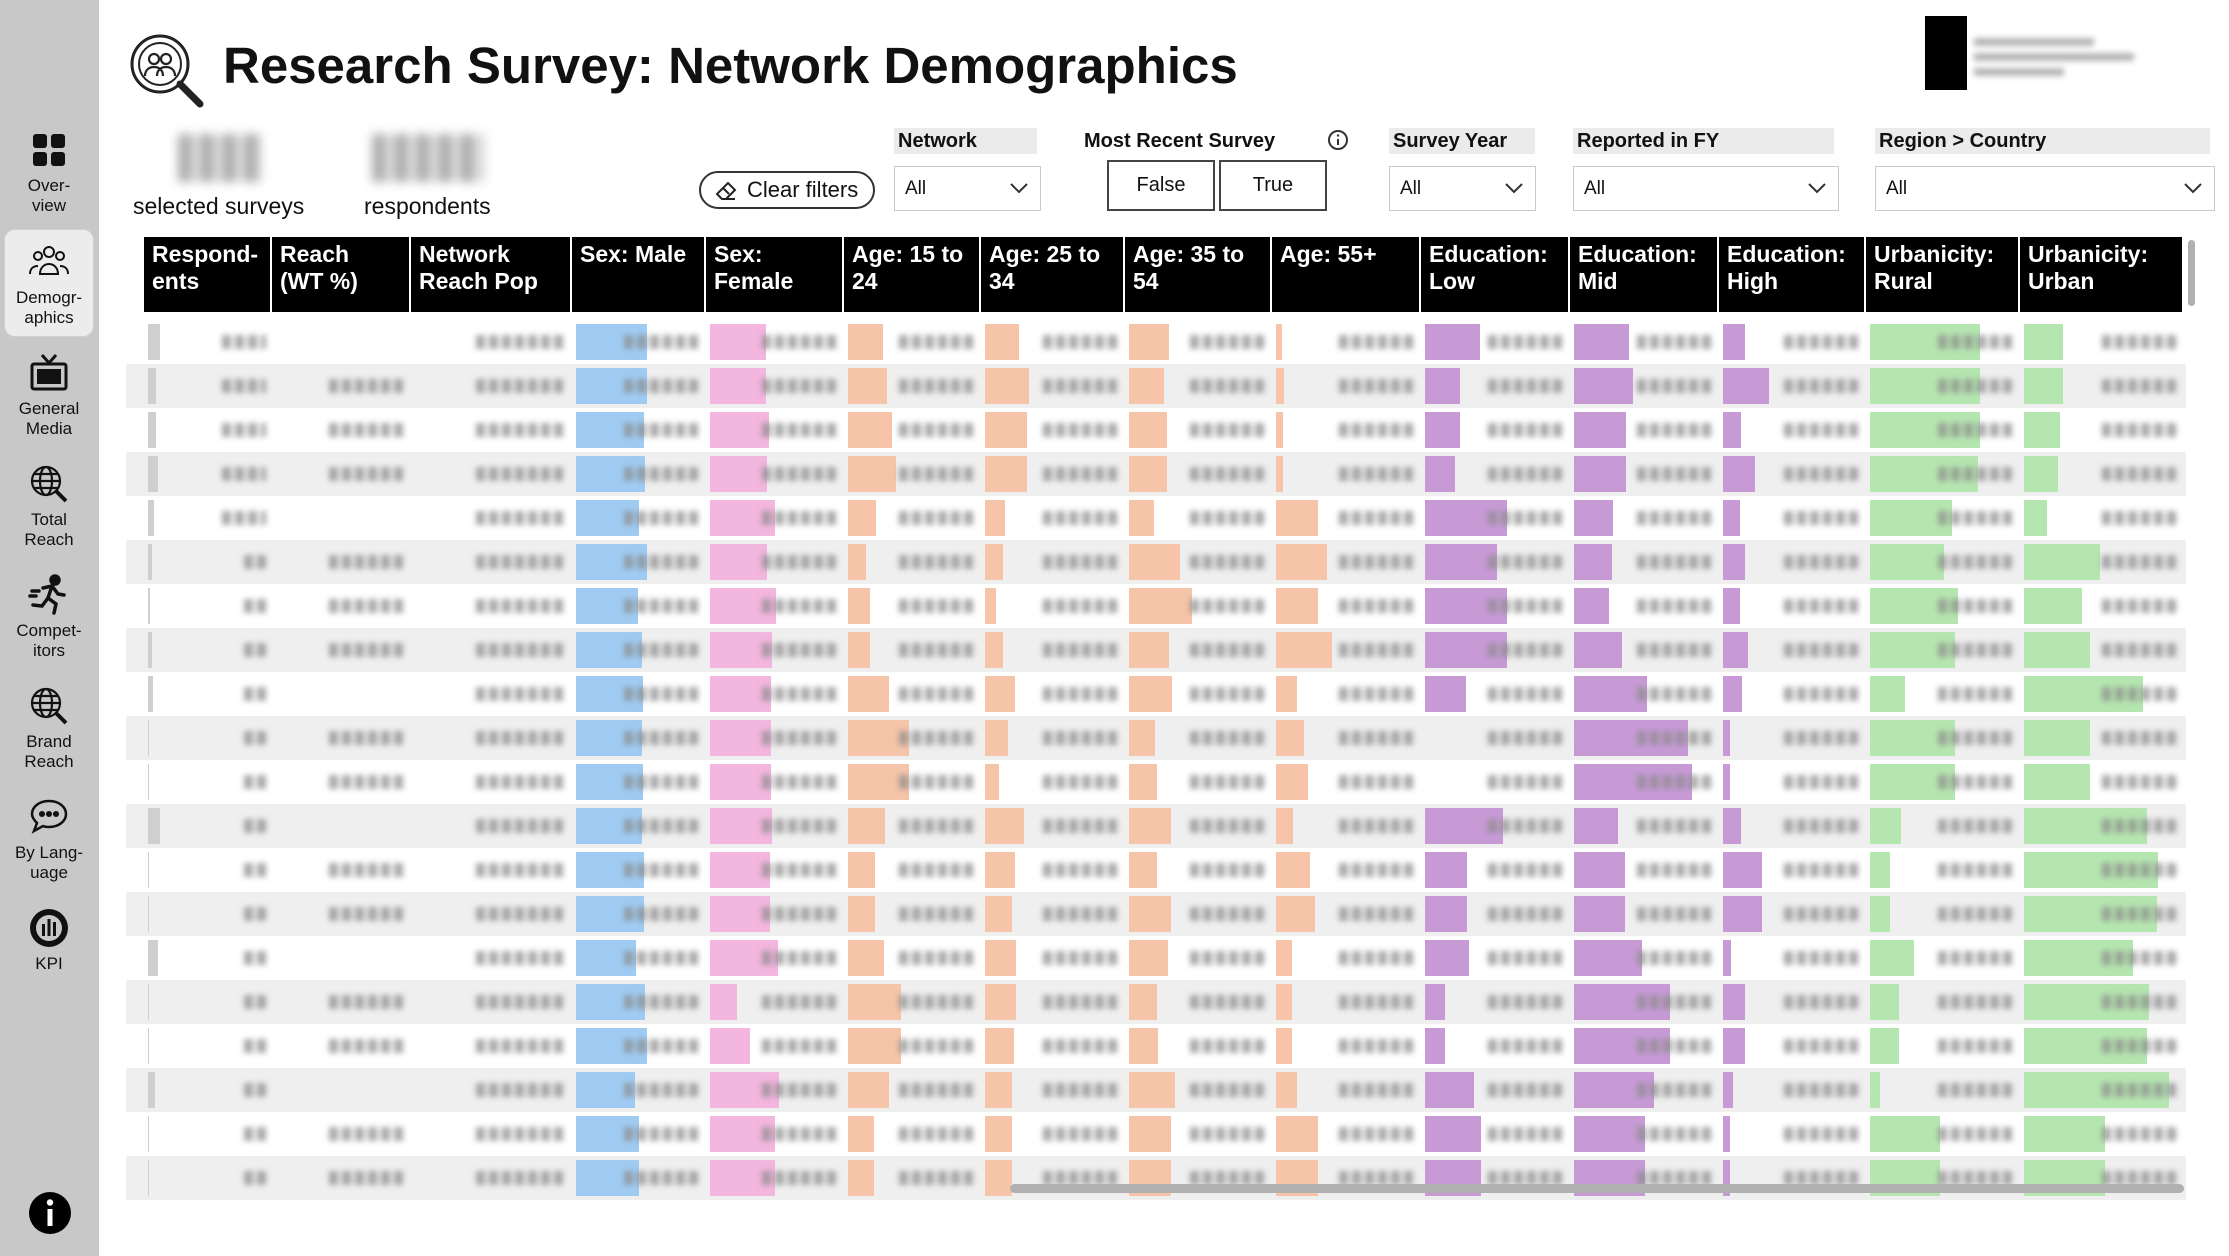  What do you see at coordinates (1462, 188) in the screenshot?
I see `survey-year-dropdown: All` at bounding box center [1462, 188].